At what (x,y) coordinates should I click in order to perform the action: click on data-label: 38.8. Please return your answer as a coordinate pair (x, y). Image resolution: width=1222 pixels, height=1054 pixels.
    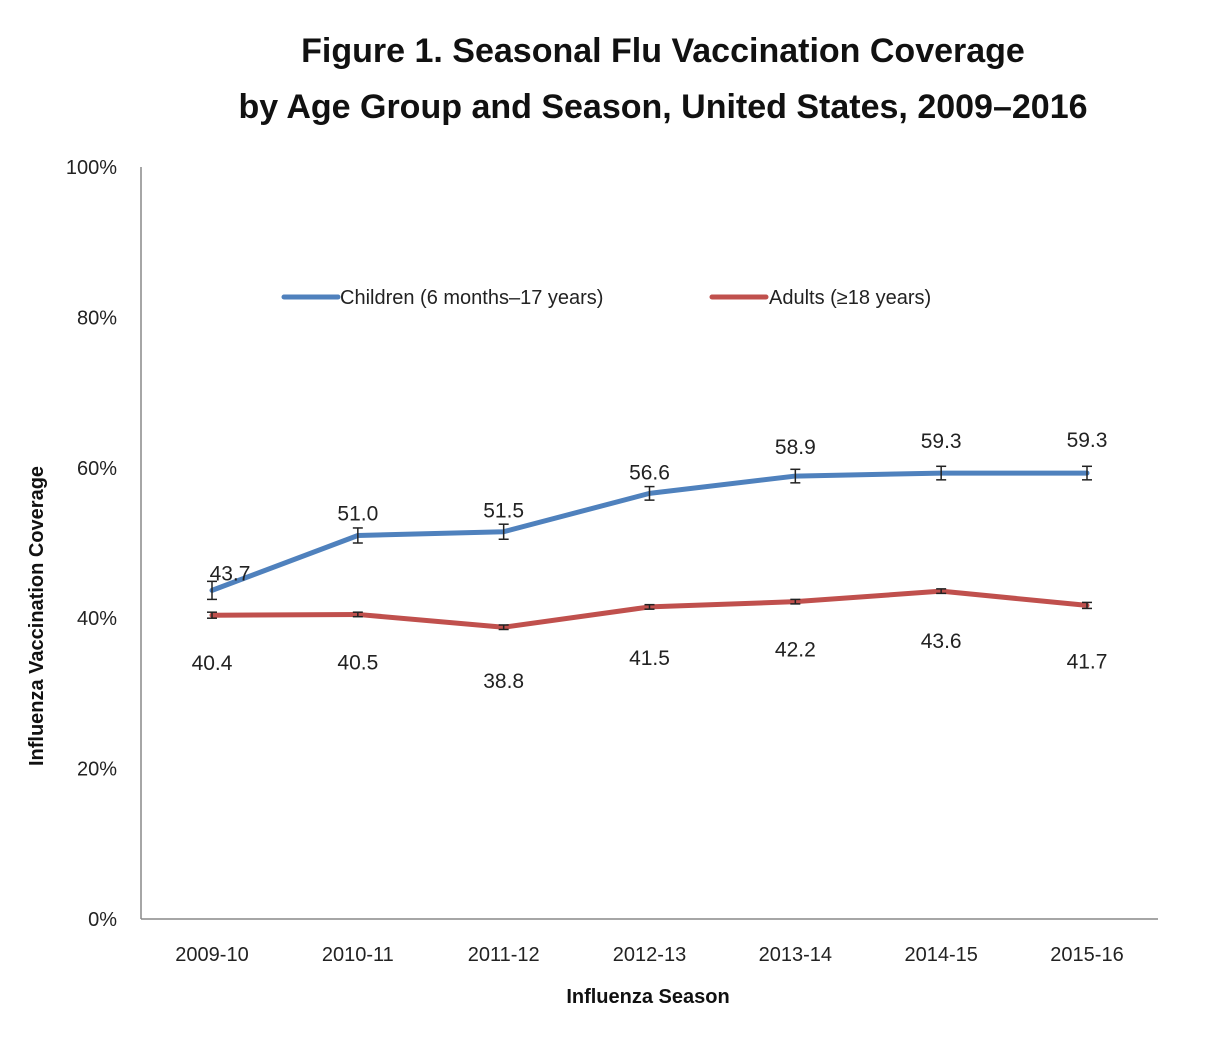
    Looking at the image, I should click on (503, 681).